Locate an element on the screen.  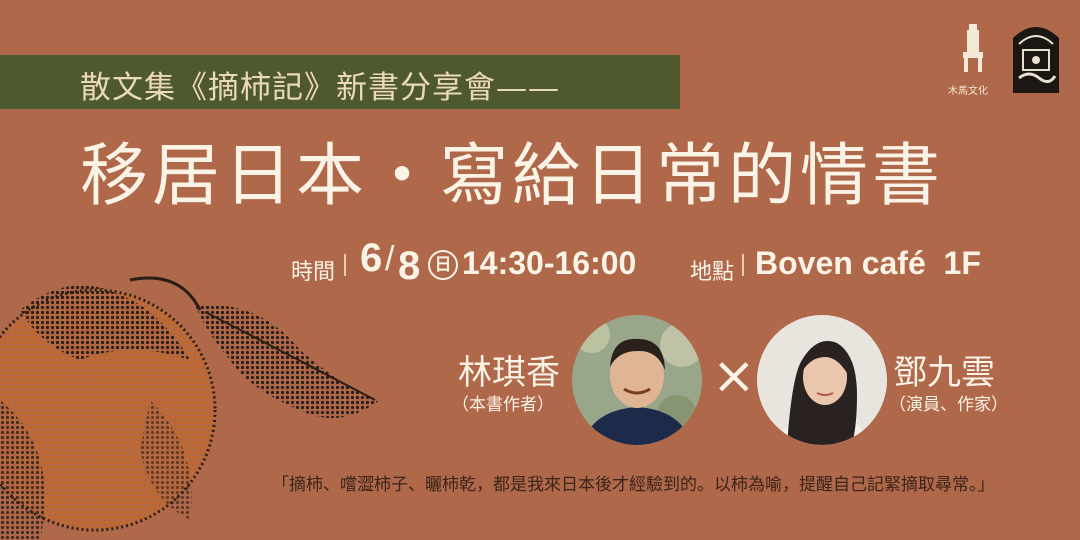
time-separator is located at coordinates (345, 265).